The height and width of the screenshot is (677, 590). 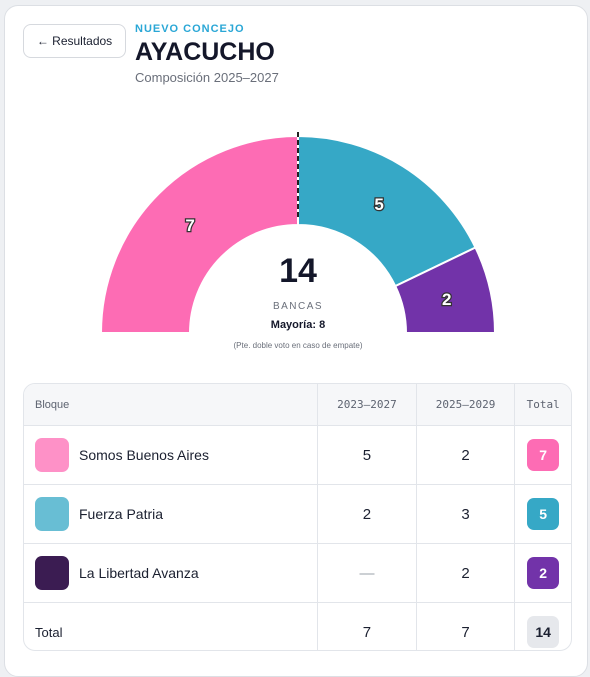 I want to click on back-button: ← Resultados, so click(x=74, y=41).